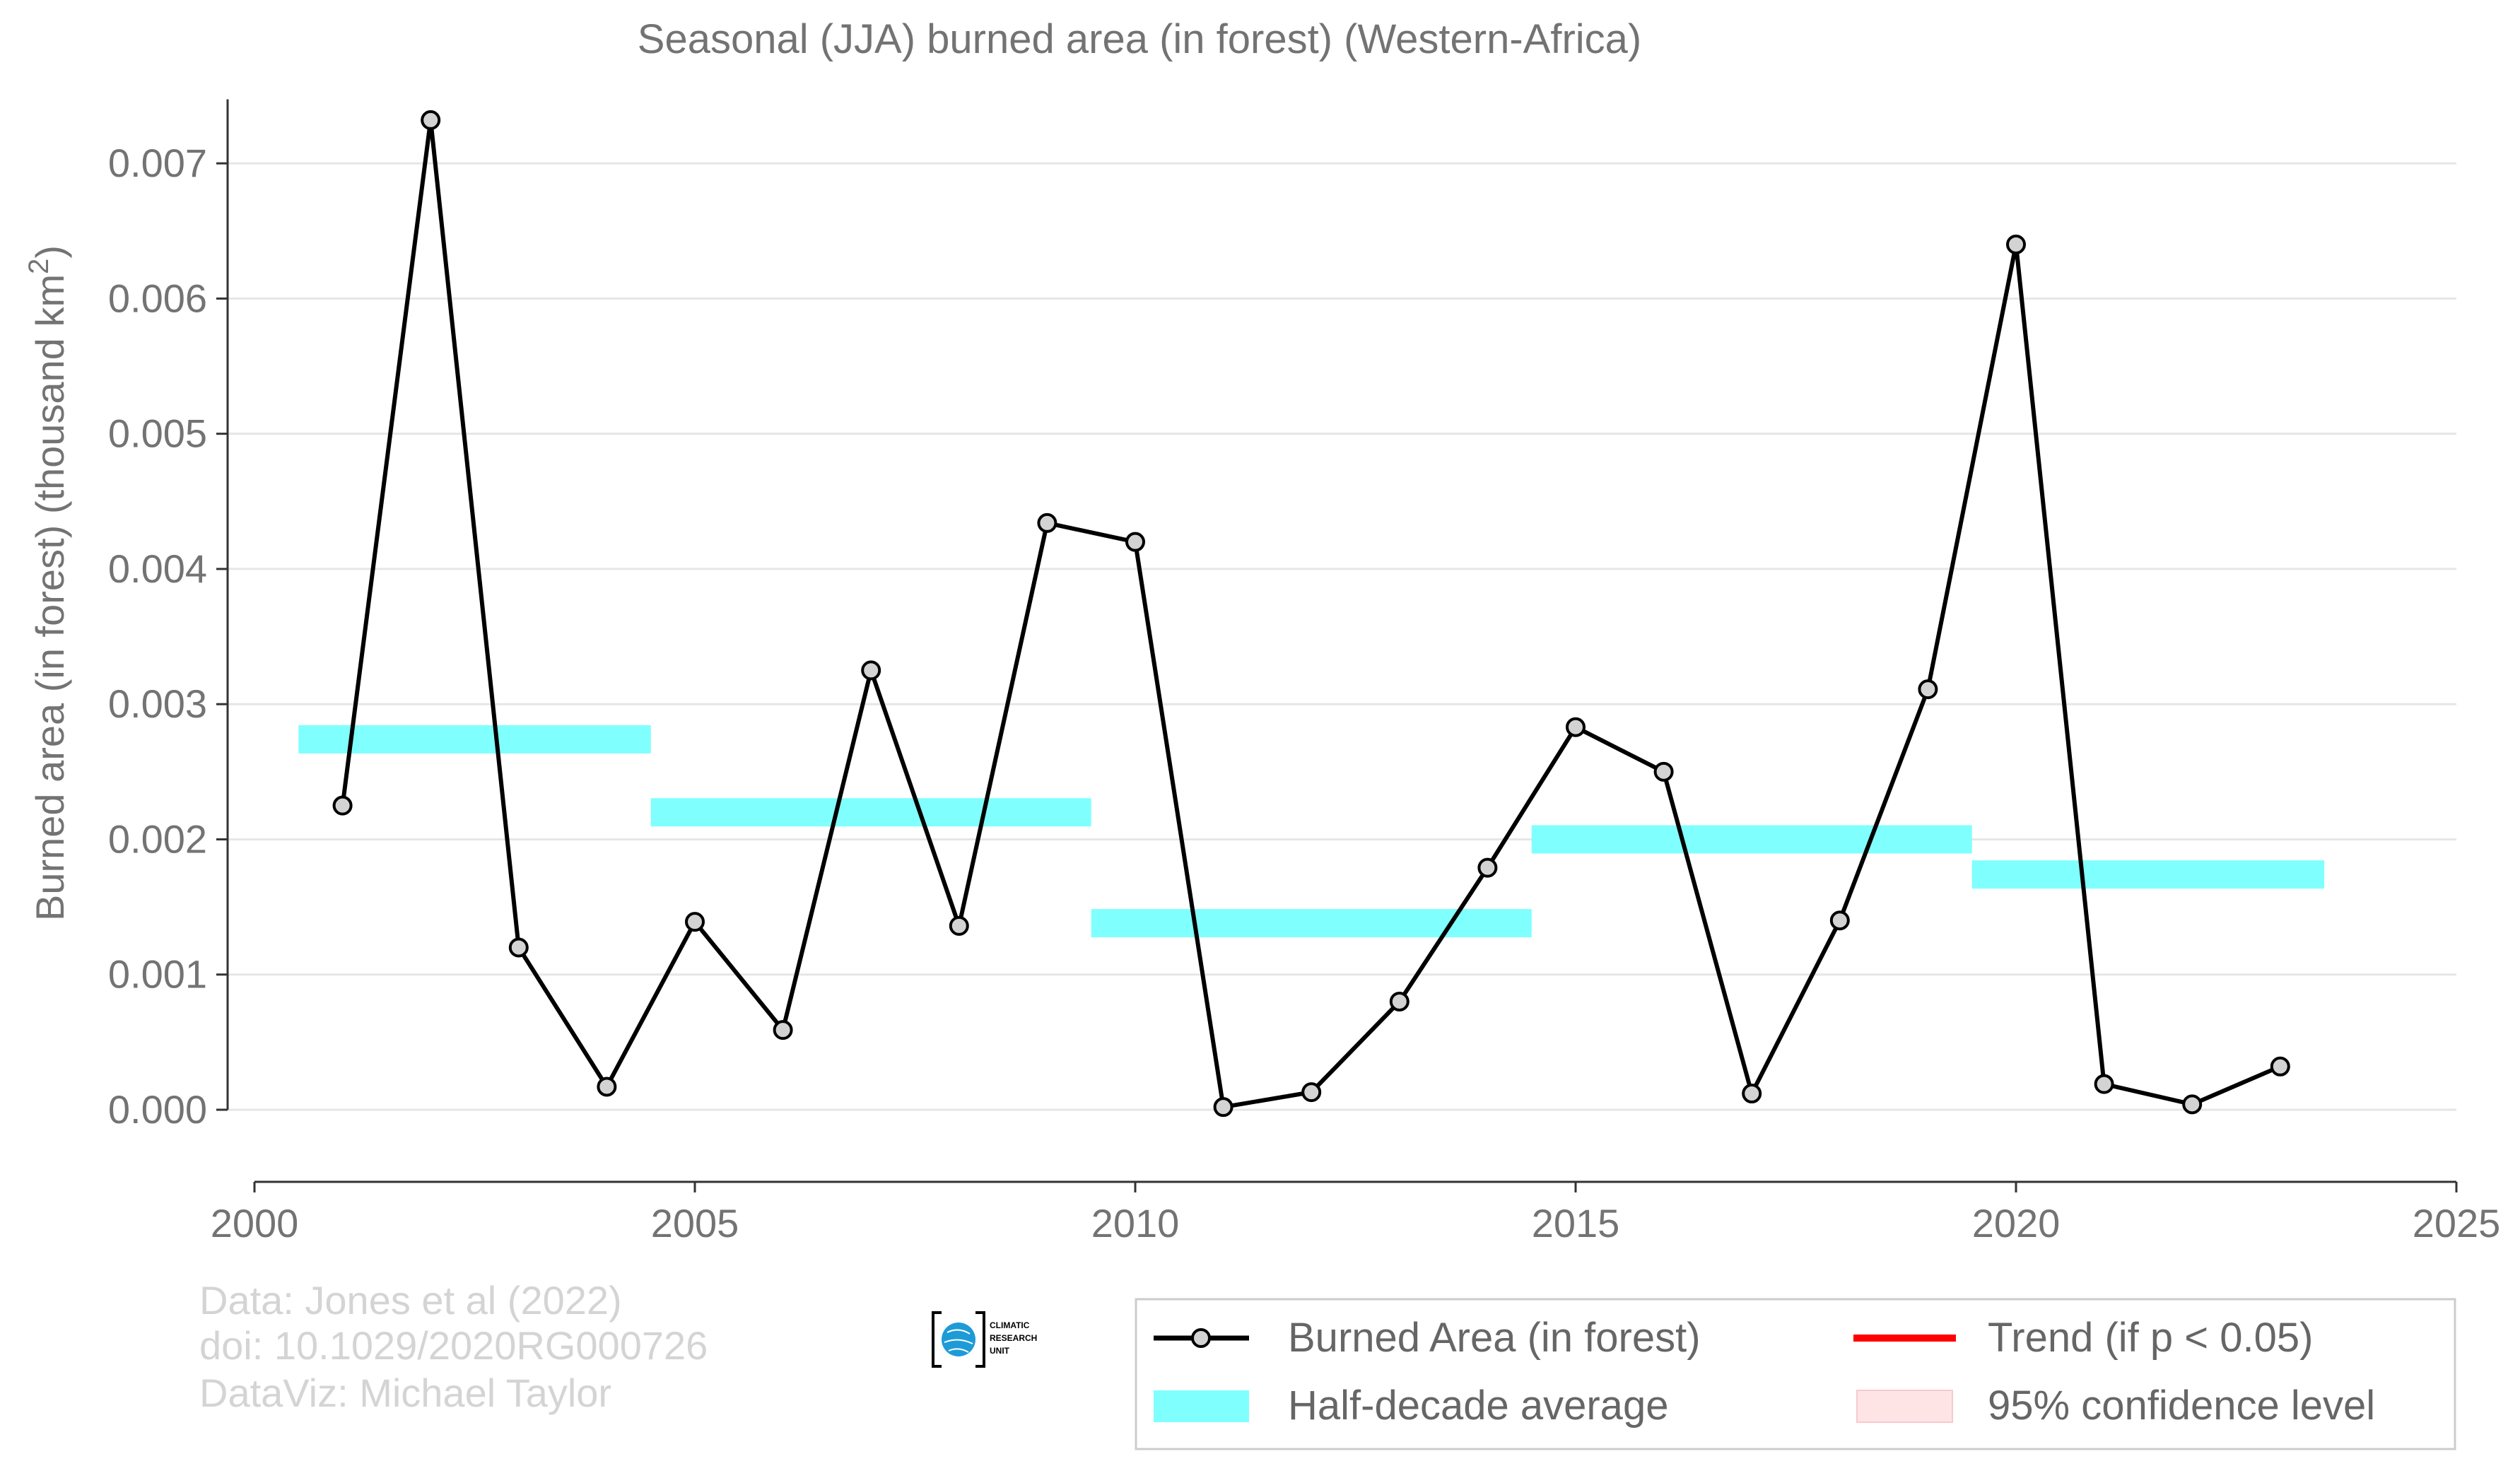 The height and width of the screenshot is (1466, 2520). Describe the element at coordinates (410, 1300) in the screenshot. I see `credit-data-source: Data: Jones et al (2022)` at that location.